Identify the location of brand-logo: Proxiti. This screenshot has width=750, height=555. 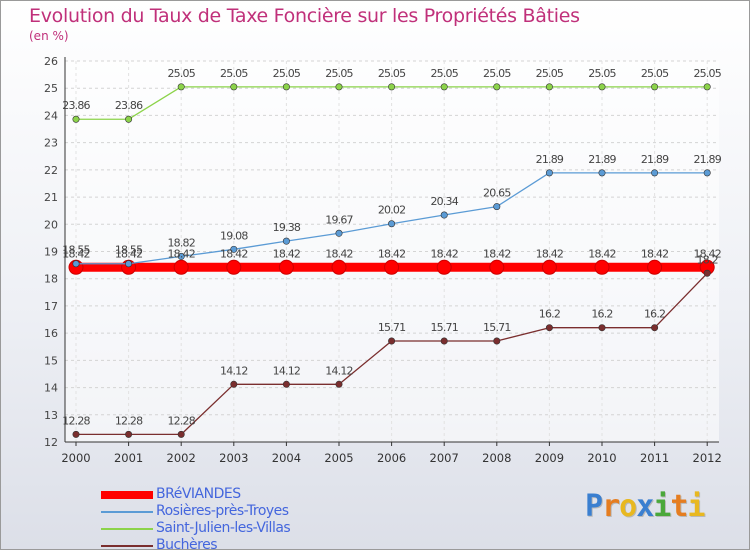
(645, 506).